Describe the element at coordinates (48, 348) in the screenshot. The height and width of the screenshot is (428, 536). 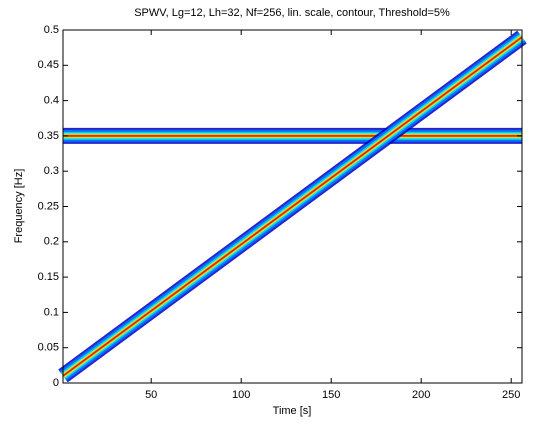
I see `y-tick-label: 0.05` at that location.